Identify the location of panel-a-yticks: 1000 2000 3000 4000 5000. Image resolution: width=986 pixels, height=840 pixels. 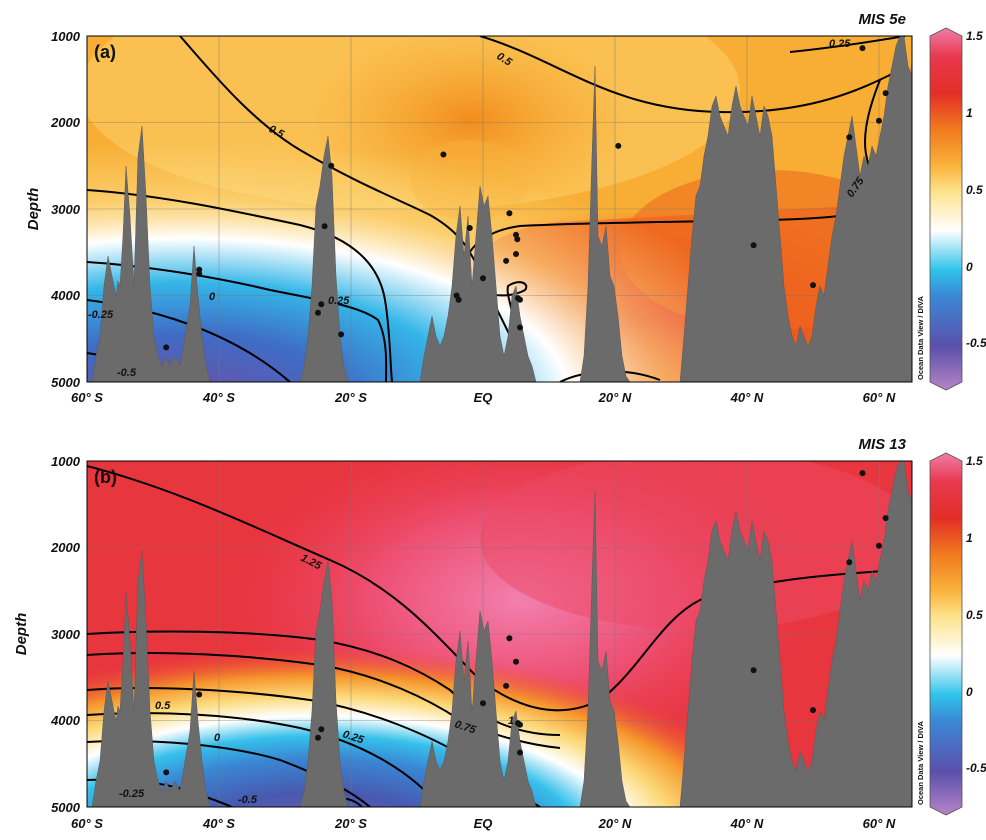
(65, 209).